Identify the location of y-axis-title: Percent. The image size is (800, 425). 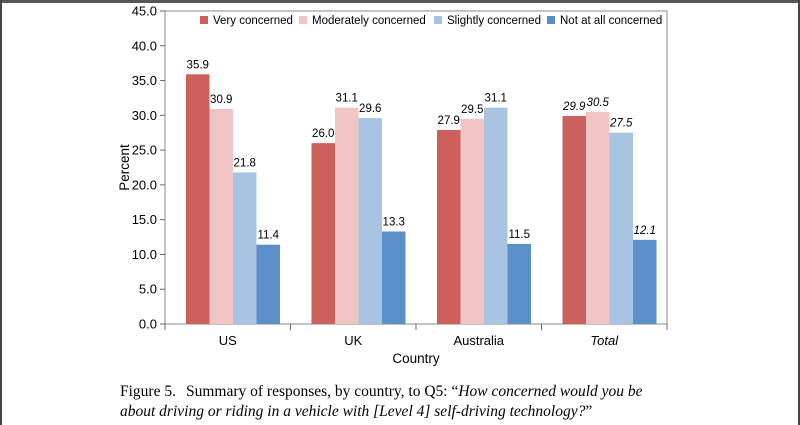
(124, 167).